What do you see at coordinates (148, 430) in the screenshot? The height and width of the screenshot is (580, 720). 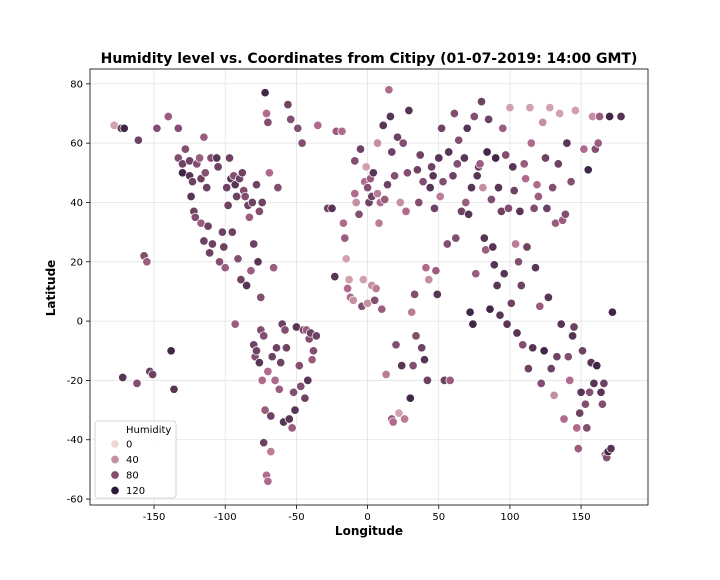 I see `legend-title: Humidity` at bounding box center [148, 430].